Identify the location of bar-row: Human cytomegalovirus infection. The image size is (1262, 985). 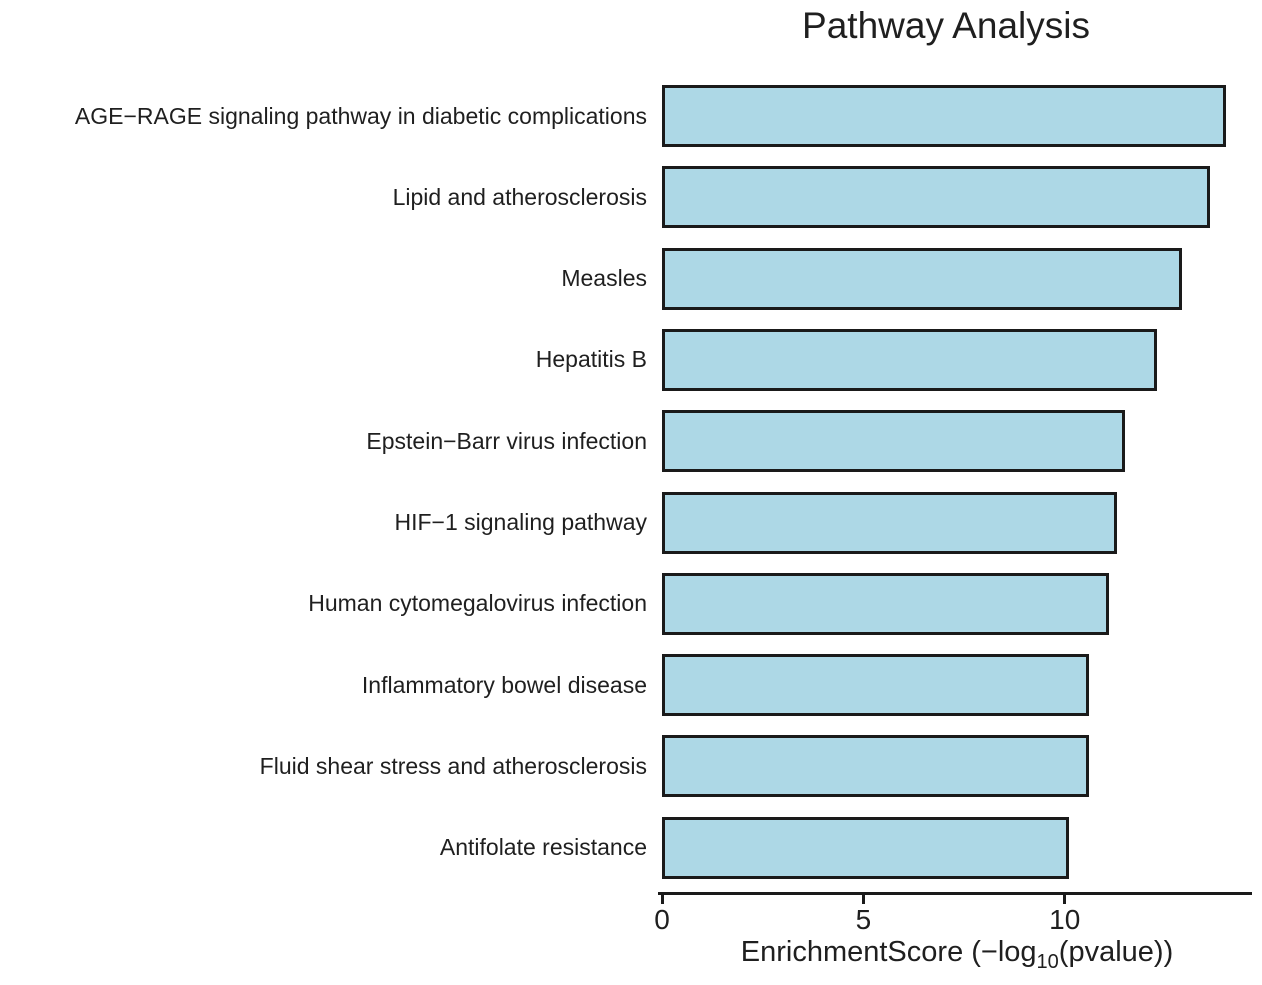
(631, 603).